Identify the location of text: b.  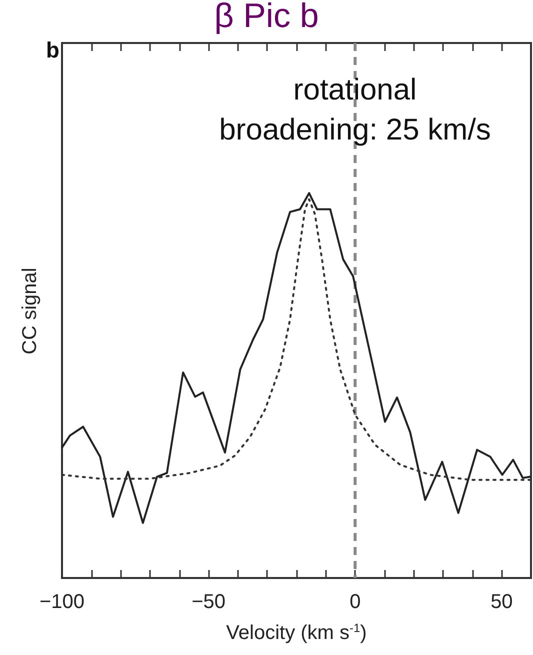
(53, 50).